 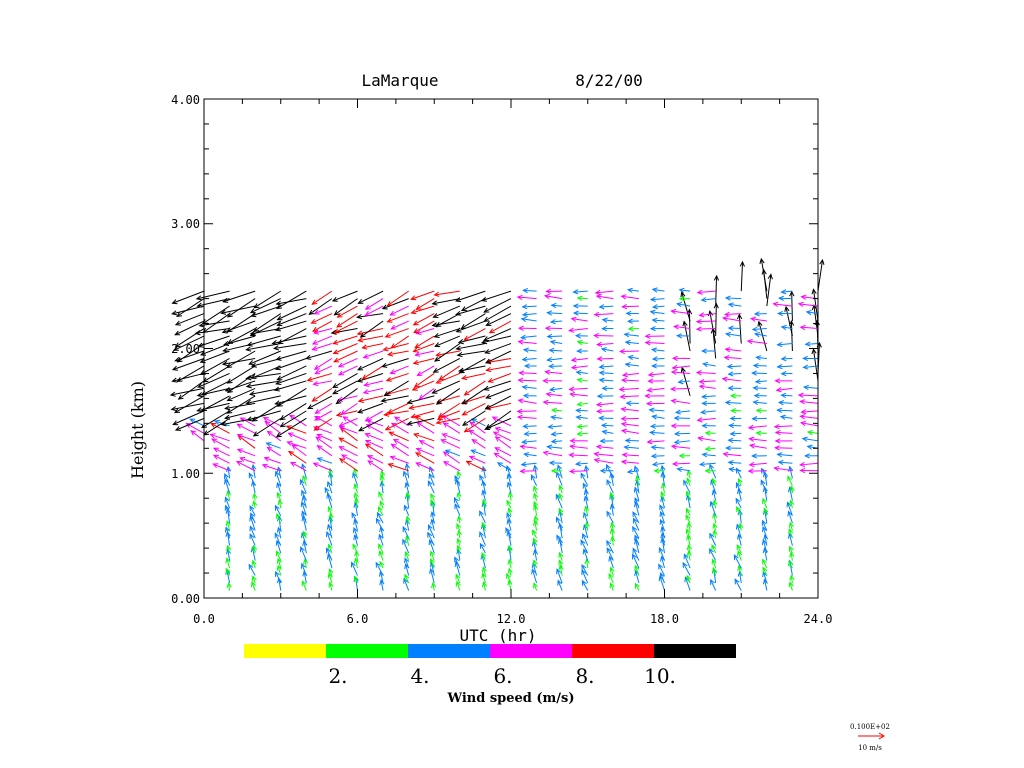 I want to click on x-tick-label: 24.0, so click(x=818, y=619).